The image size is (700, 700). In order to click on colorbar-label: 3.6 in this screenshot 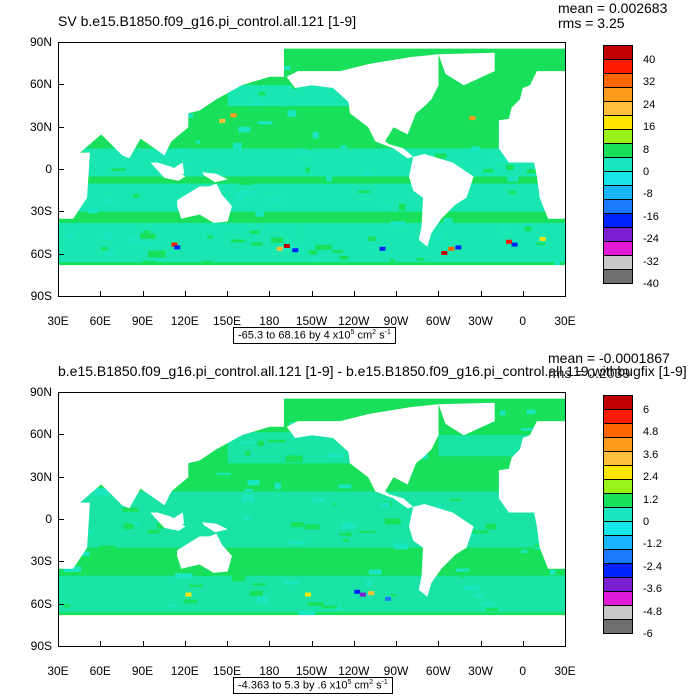, I will do `click(651, 454)`.